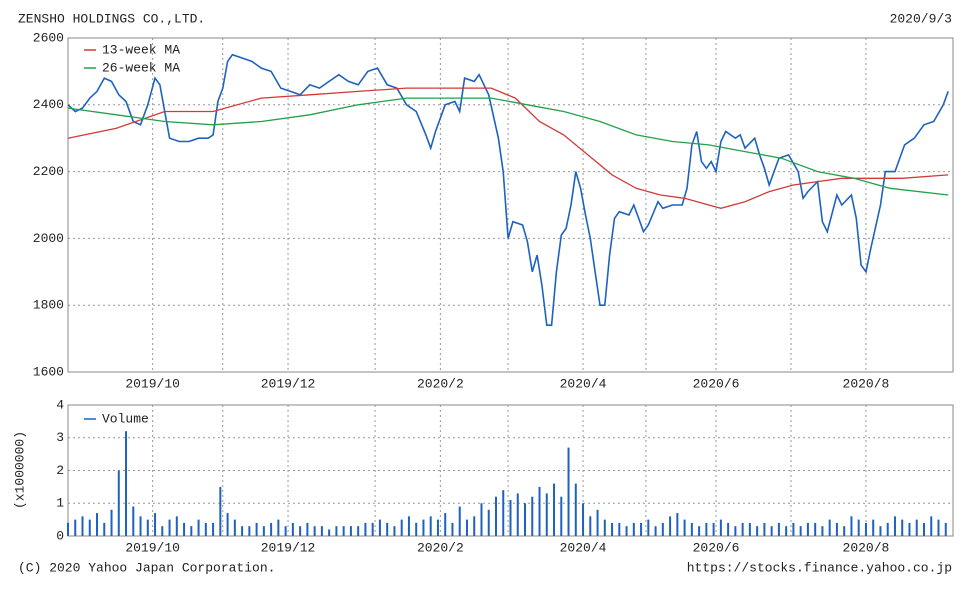 This screenshot has height=589, width=966. I want to click on y-tick-label: 4, so click(60, 404).